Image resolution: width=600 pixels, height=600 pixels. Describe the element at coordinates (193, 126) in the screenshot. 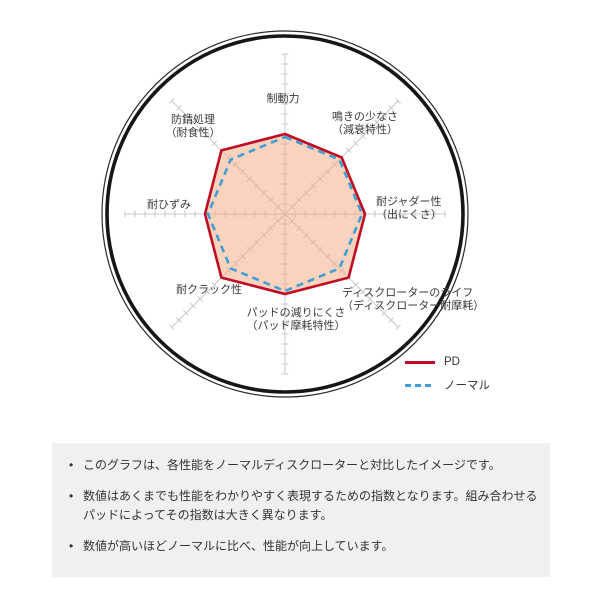

I see `axis-label-rust-proofing: 防錆処理 （耐食性）` at that location.